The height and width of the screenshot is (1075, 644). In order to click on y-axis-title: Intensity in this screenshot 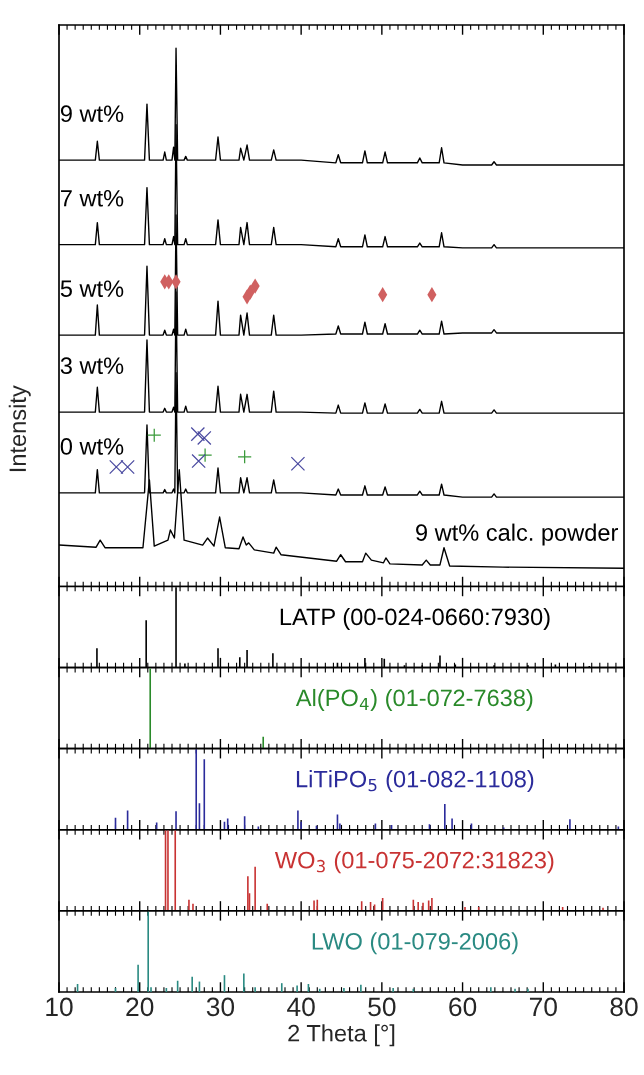, I will do `click(19, 428)`.